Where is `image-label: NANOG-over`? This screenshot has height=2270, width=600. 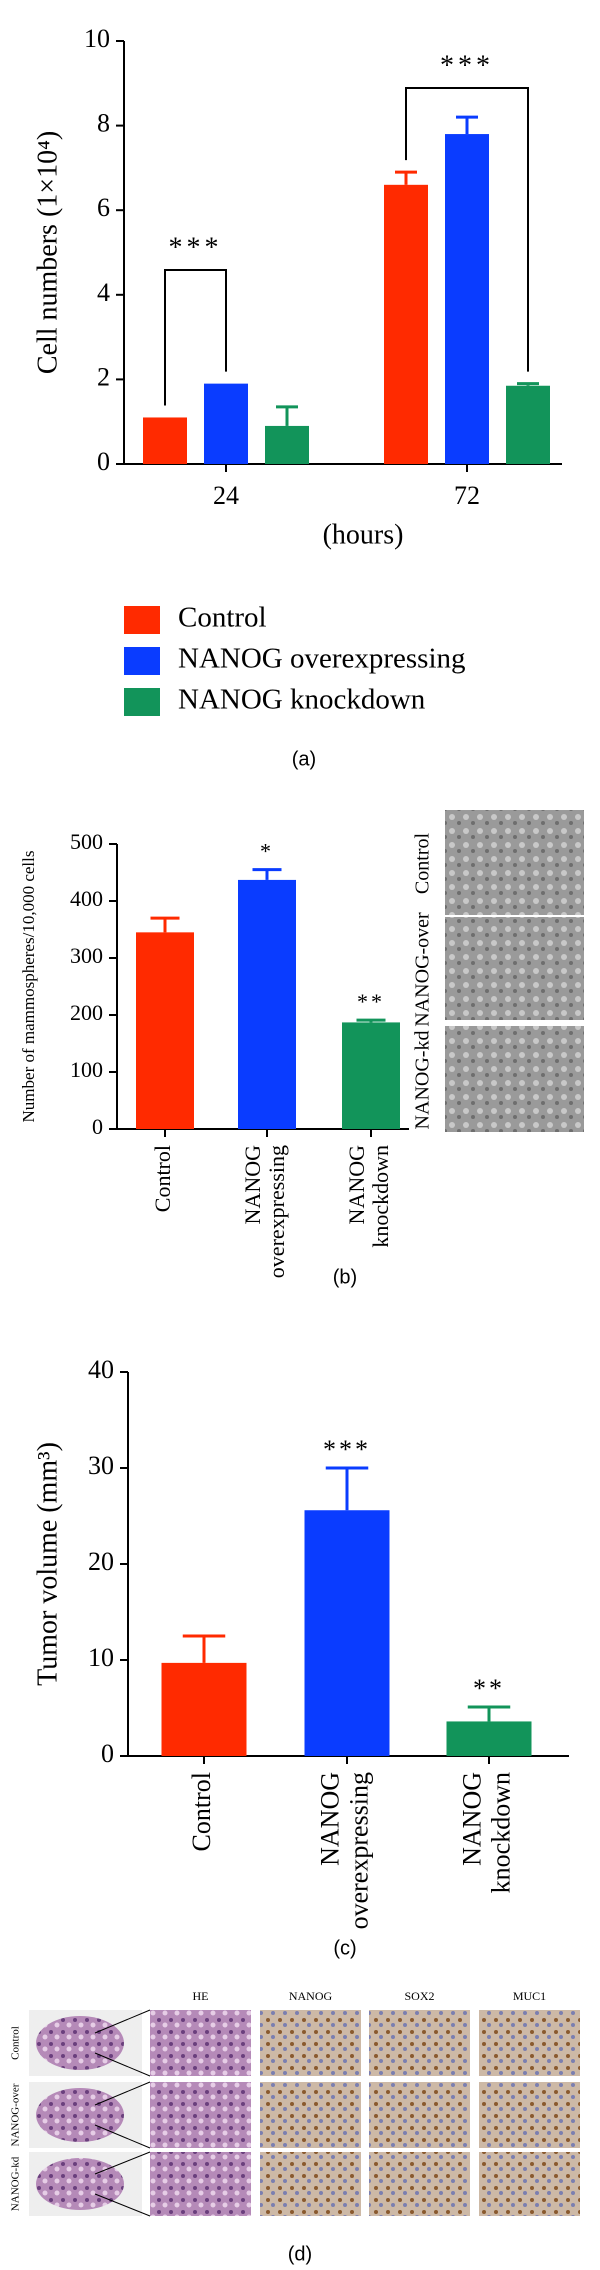
image-label: NANOG-over is located at coordinates (423, 969).